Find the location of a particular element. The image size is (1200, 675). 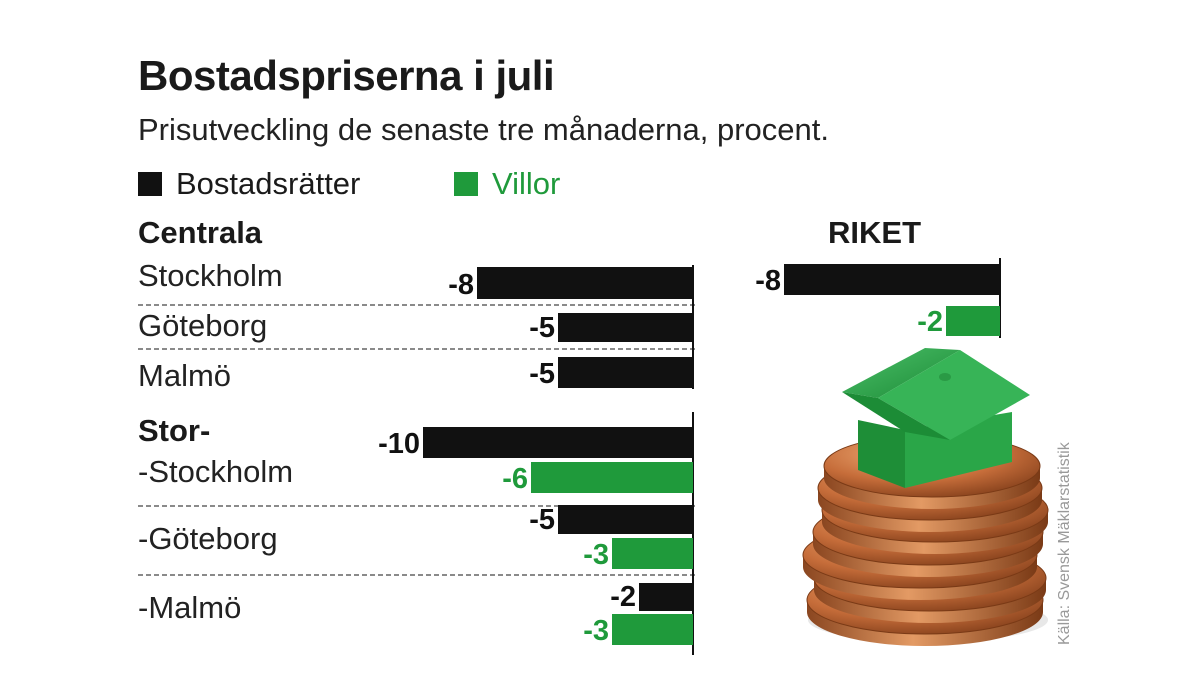

legend-item-villor: Villor is located at coordinates (507, 184).